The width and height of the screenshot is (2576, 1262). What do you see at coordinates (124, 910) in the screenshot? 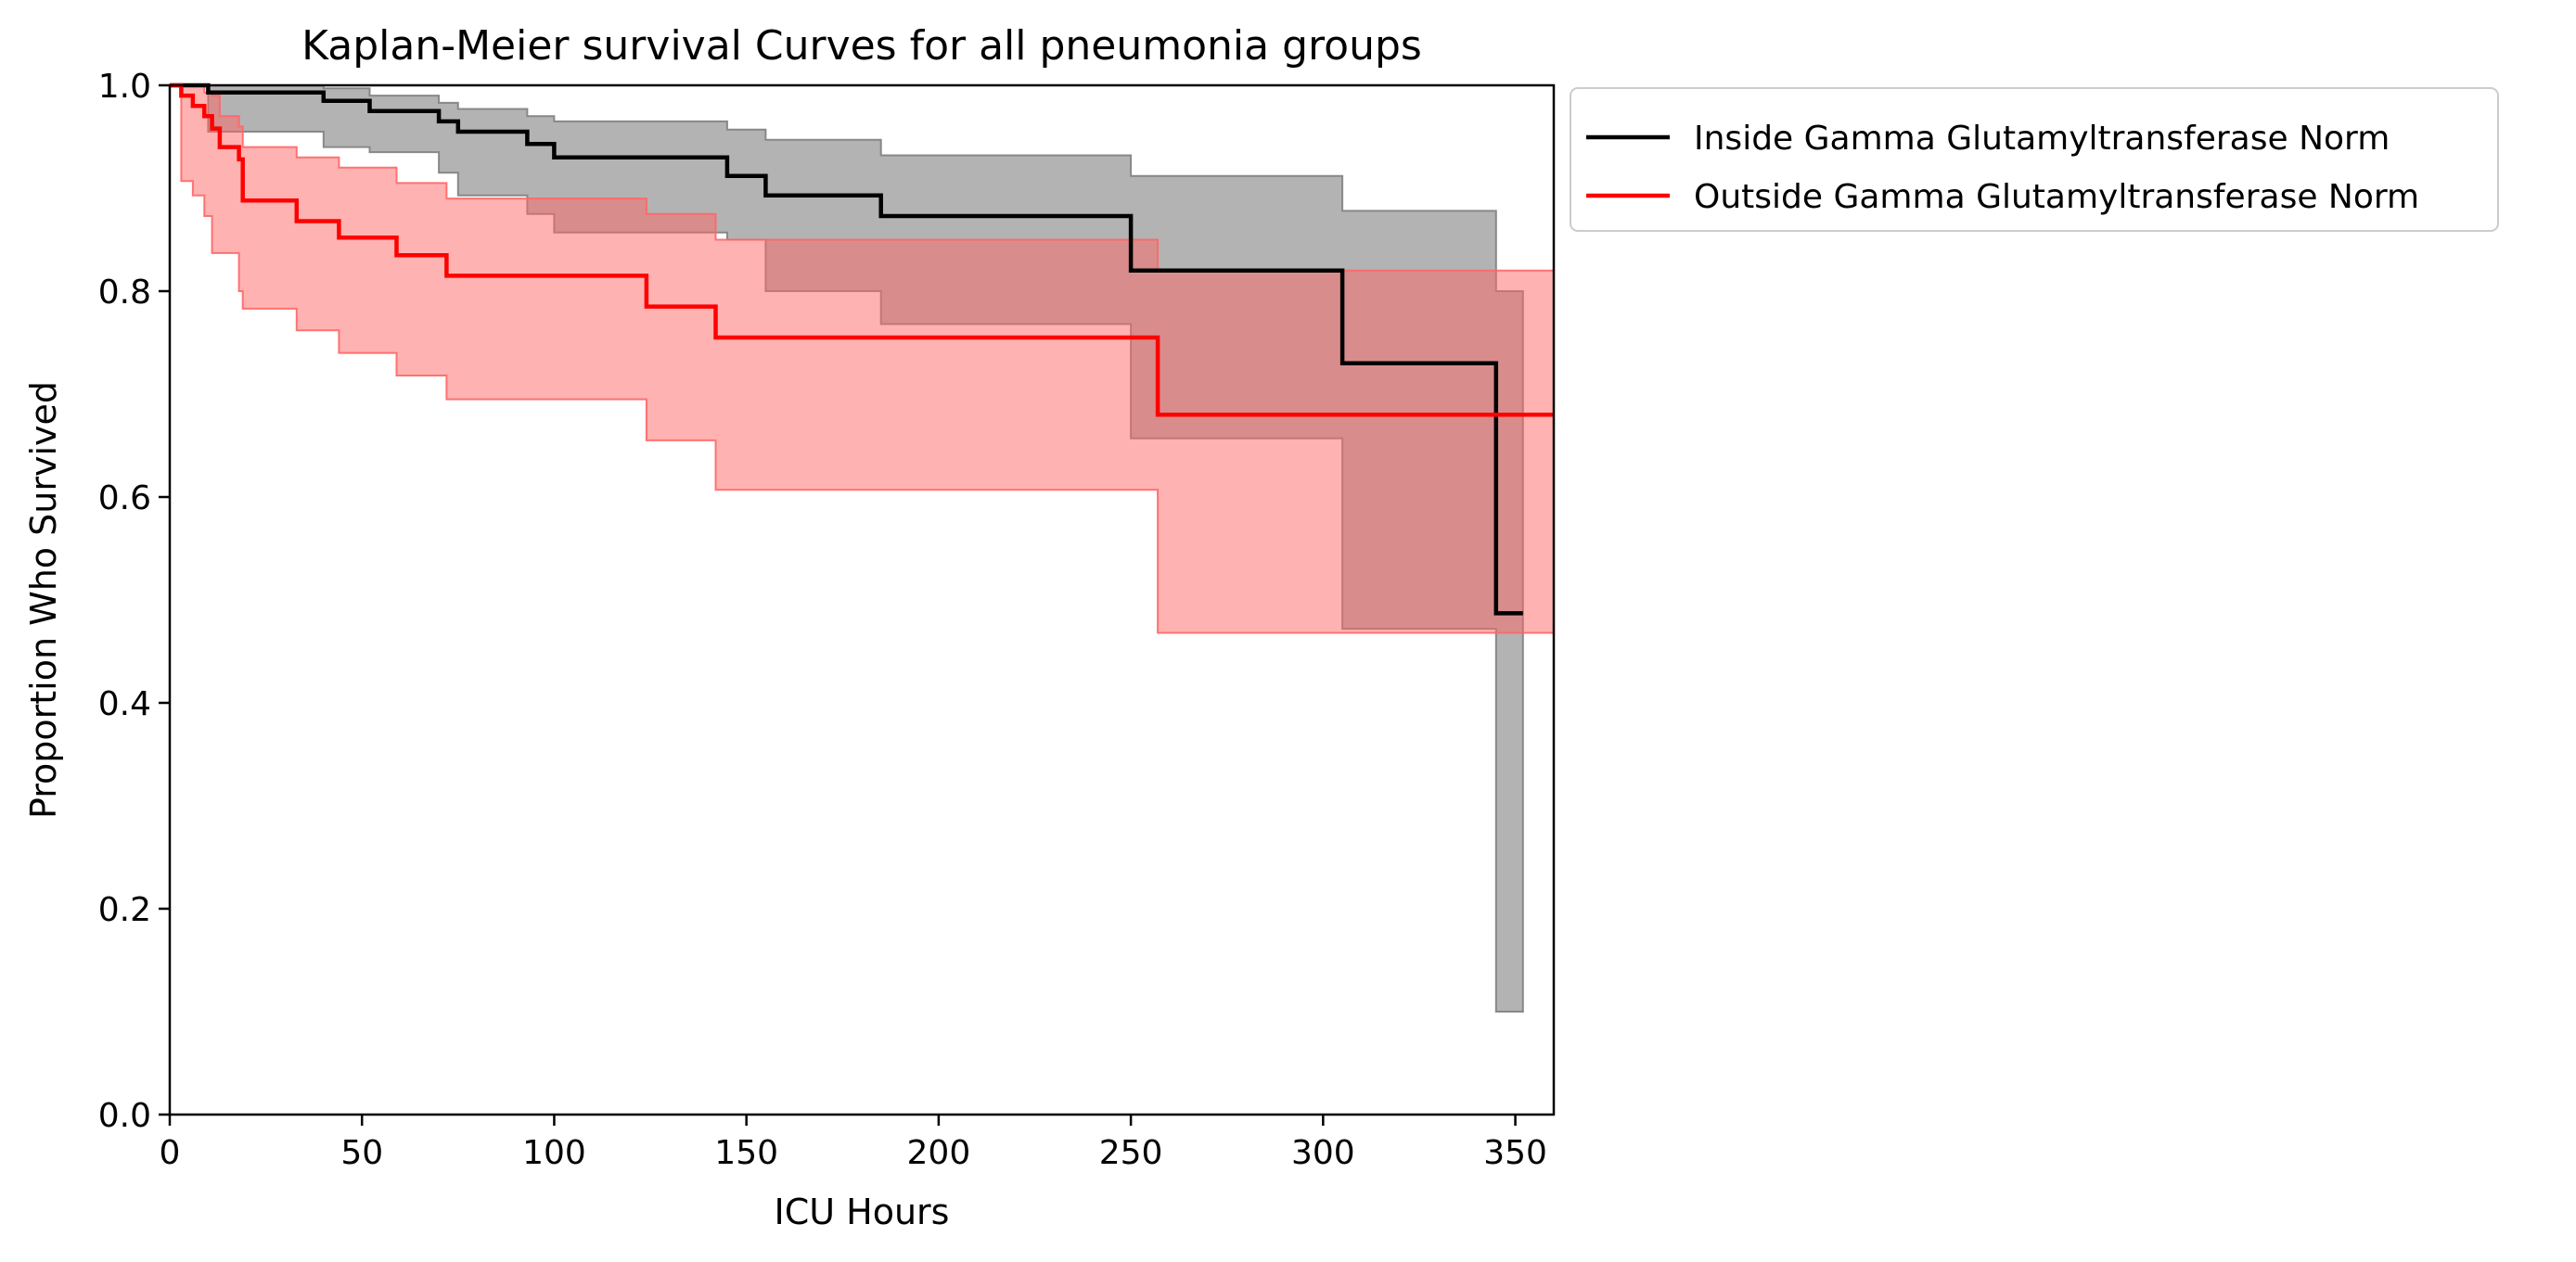
I see `y-tick-label: 0.2` at bounding box center [124, 910].